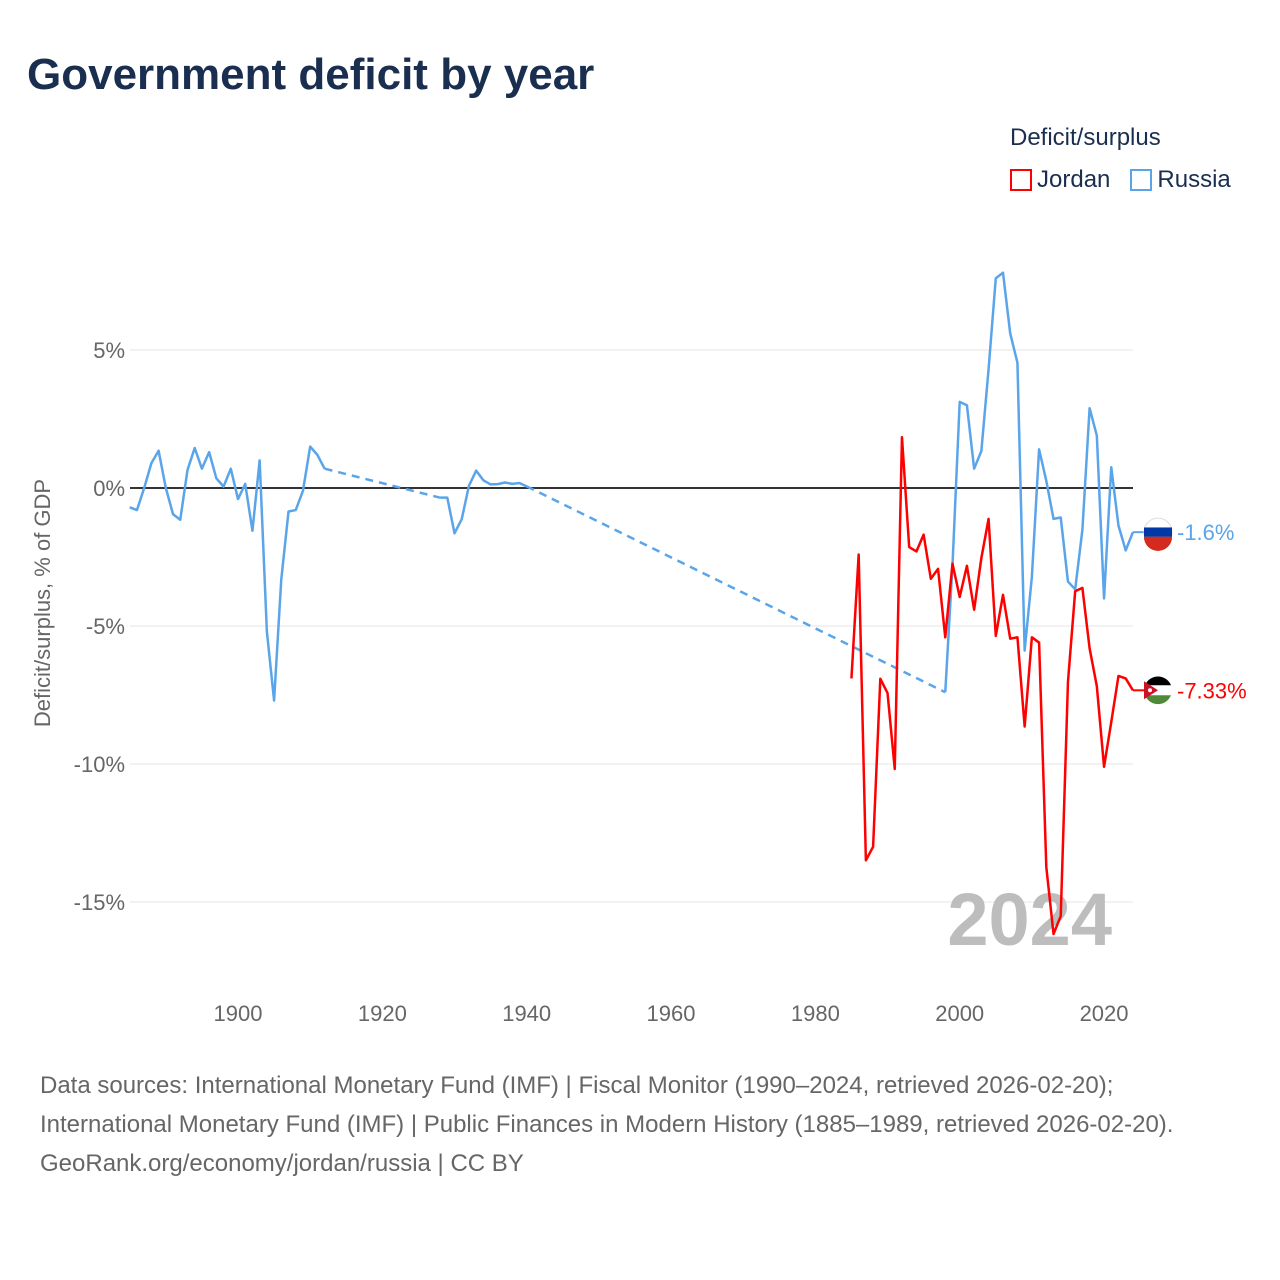  What do you see at coordinates (1120, 180) in the screenshot?
I see `legend: Jordan Russia` at bounding box center [1120, 180].